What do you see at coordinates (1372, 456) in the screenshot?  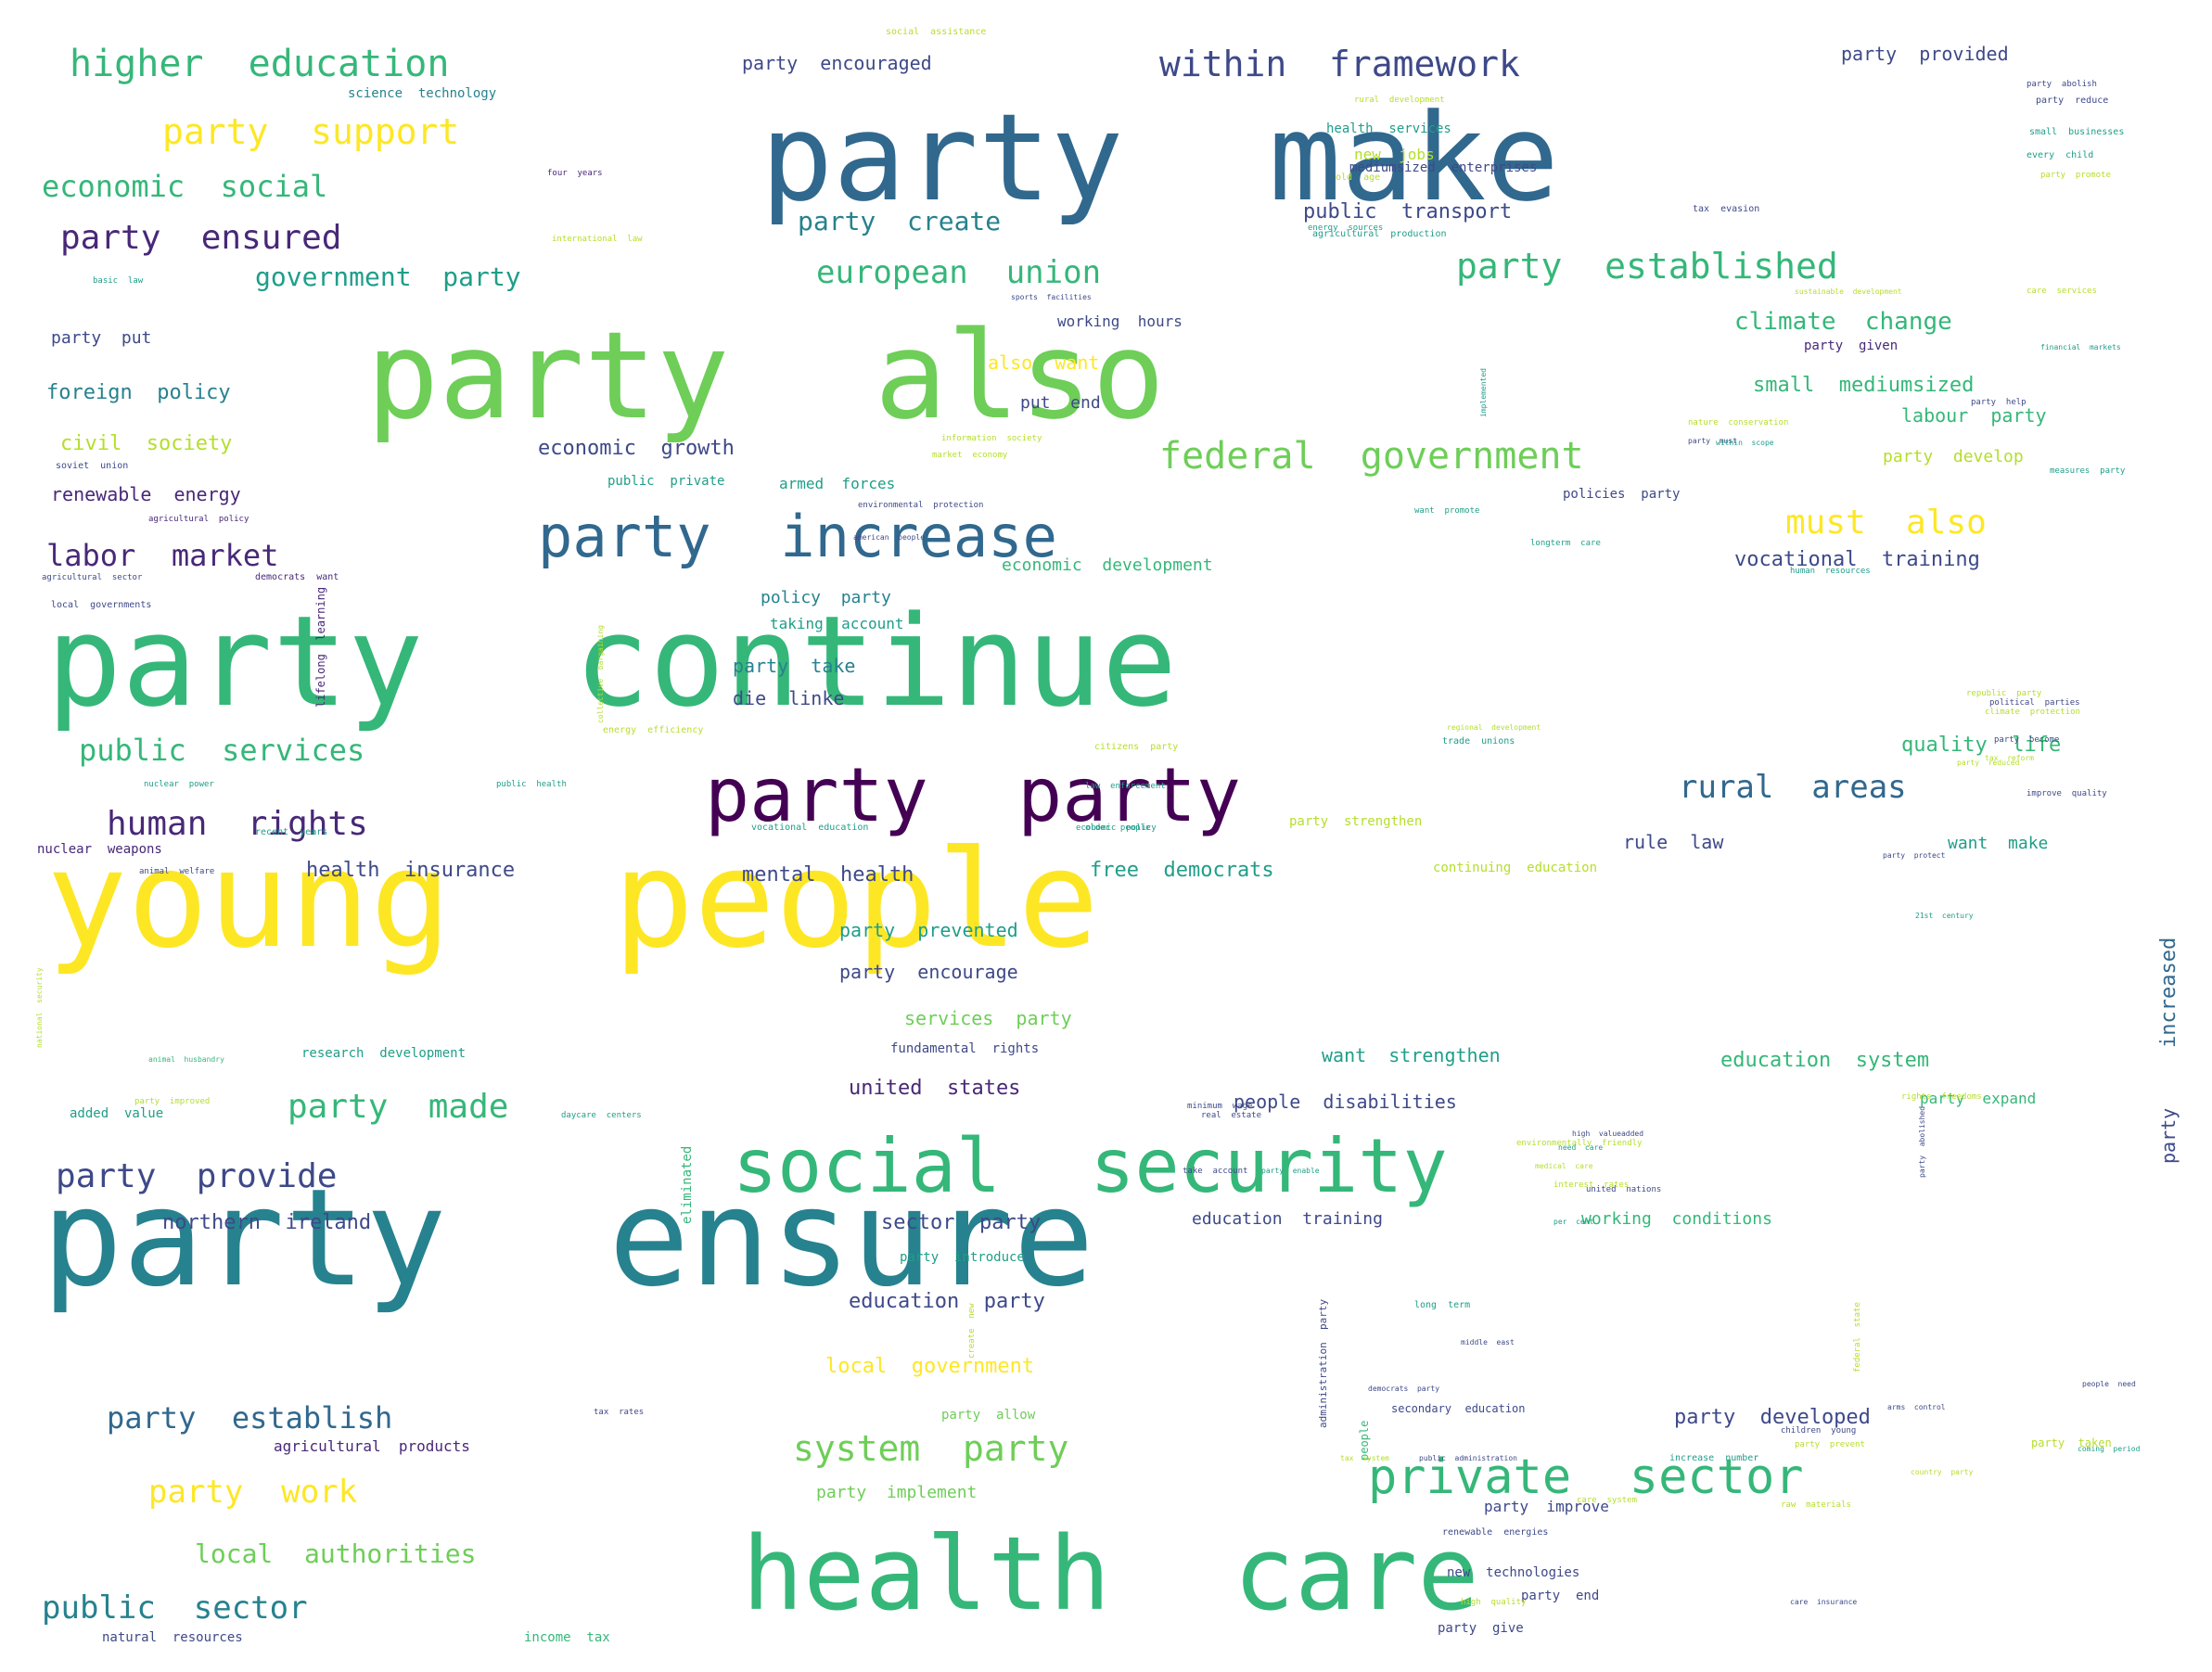 I see `word-federal-government: federal government` at bounding box center [1372, 456].